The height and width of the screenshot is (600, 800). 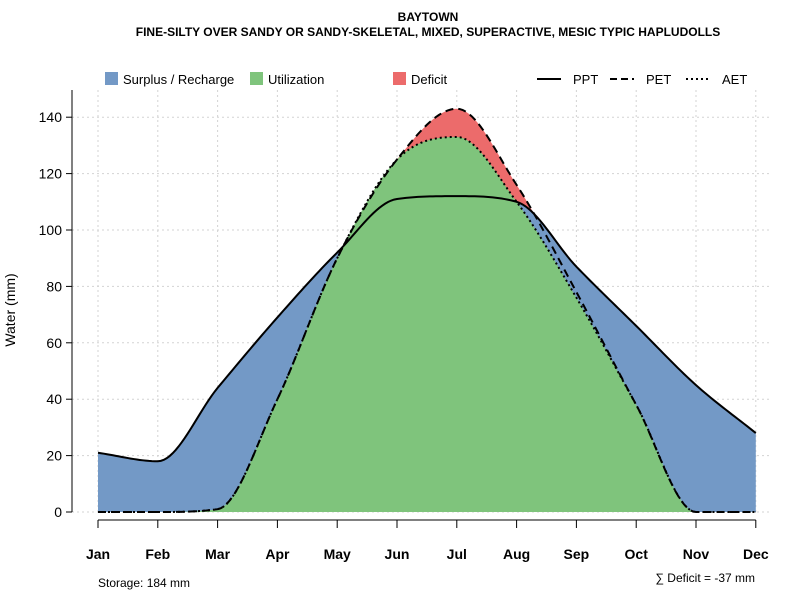 What do you see at coordinates (98, 554) in the screenshot?
I see `x-tick-label: Jan` at bounding box center [98, 554].